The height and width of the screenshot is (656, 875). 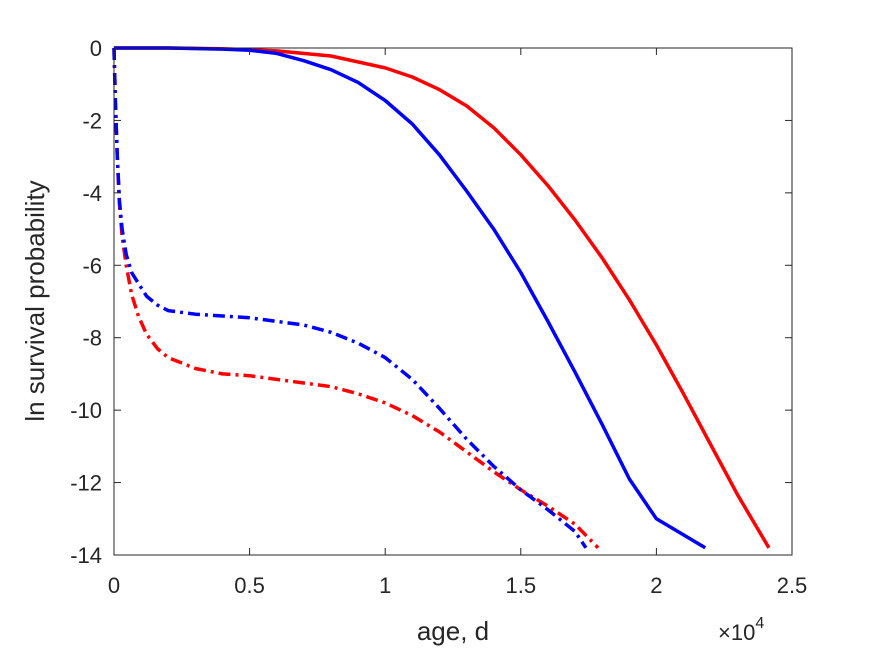 I want to click on x-axis-label: age, d, so click(x=453, y=631).